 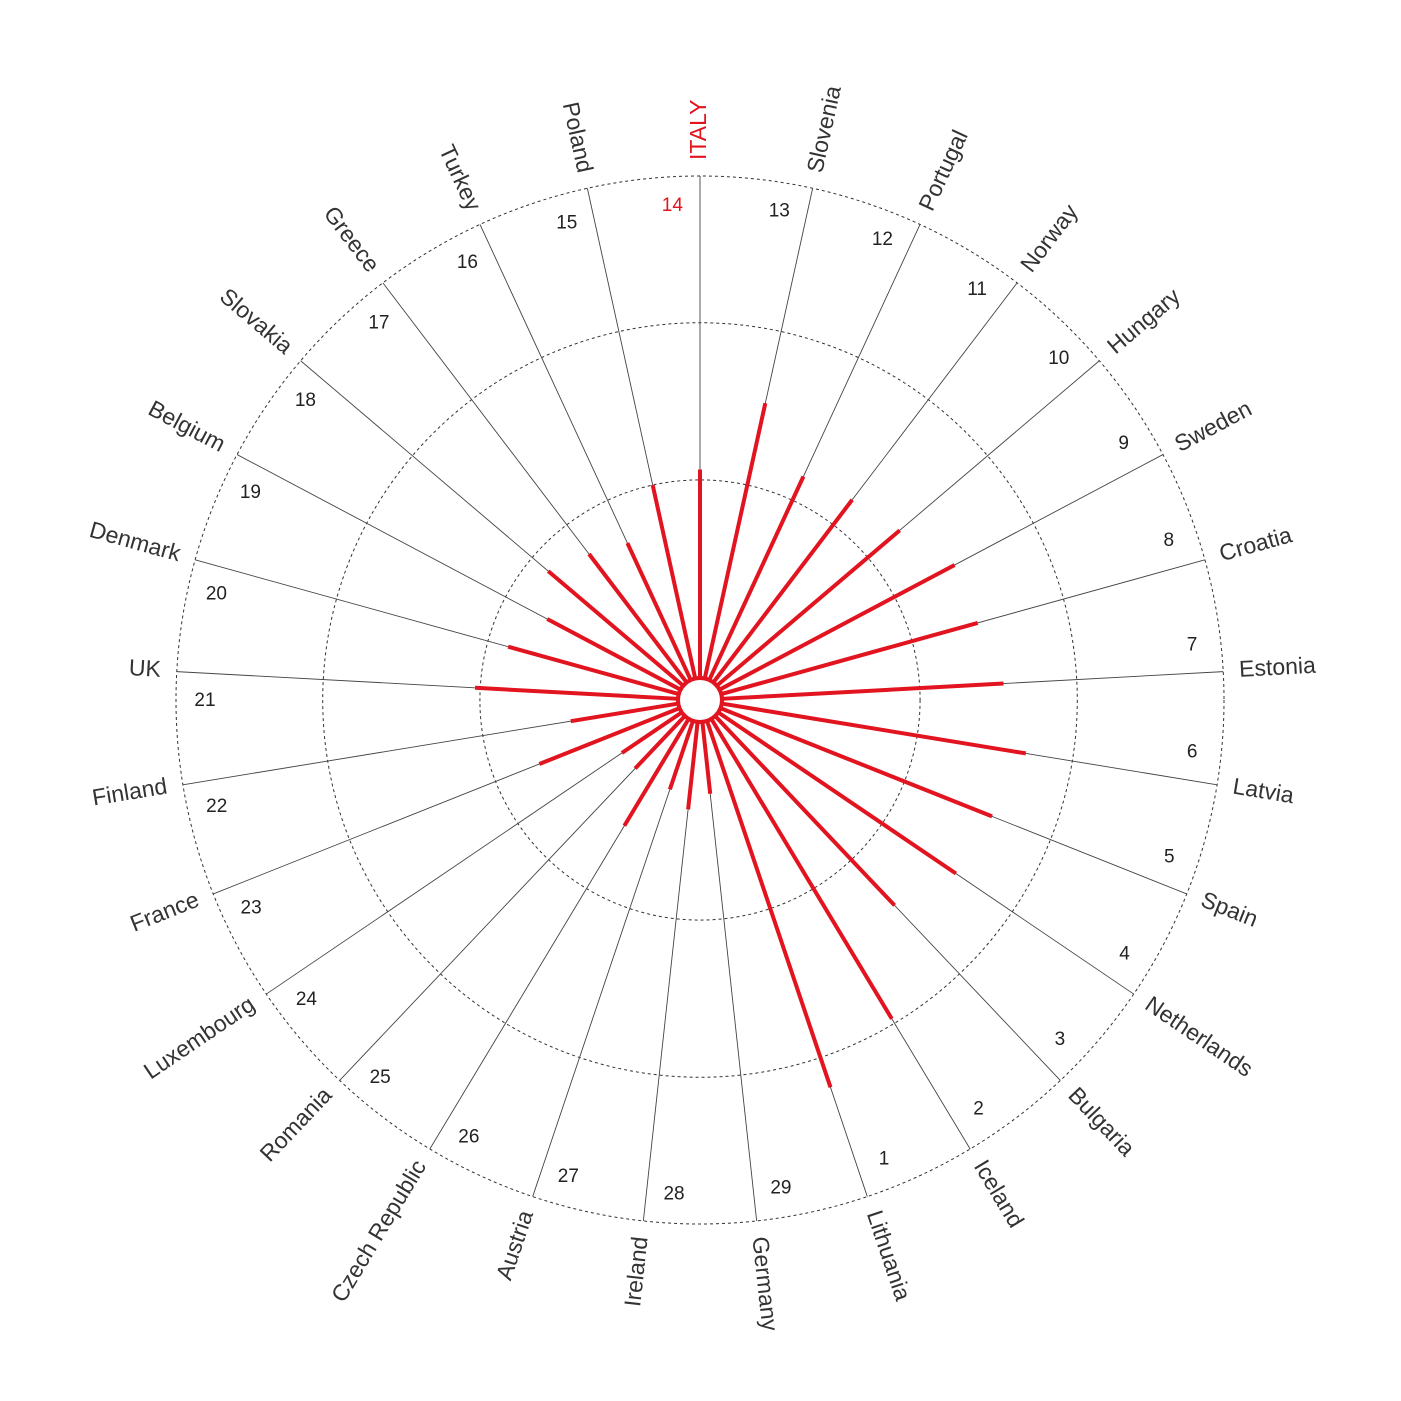 I want to click on bar-austria, so click(x=681, y=755).